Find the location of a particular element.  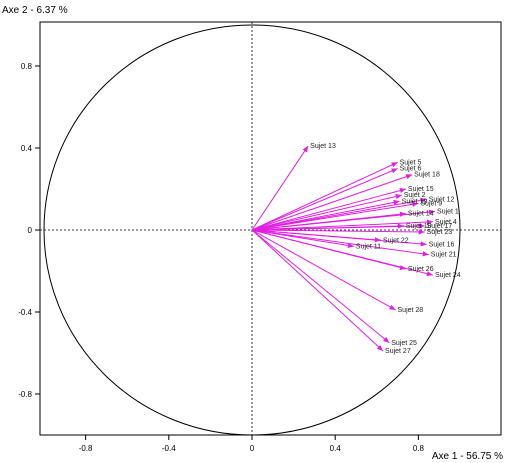

y-tick-label: 0.8 is located at coordinates (27, 66).